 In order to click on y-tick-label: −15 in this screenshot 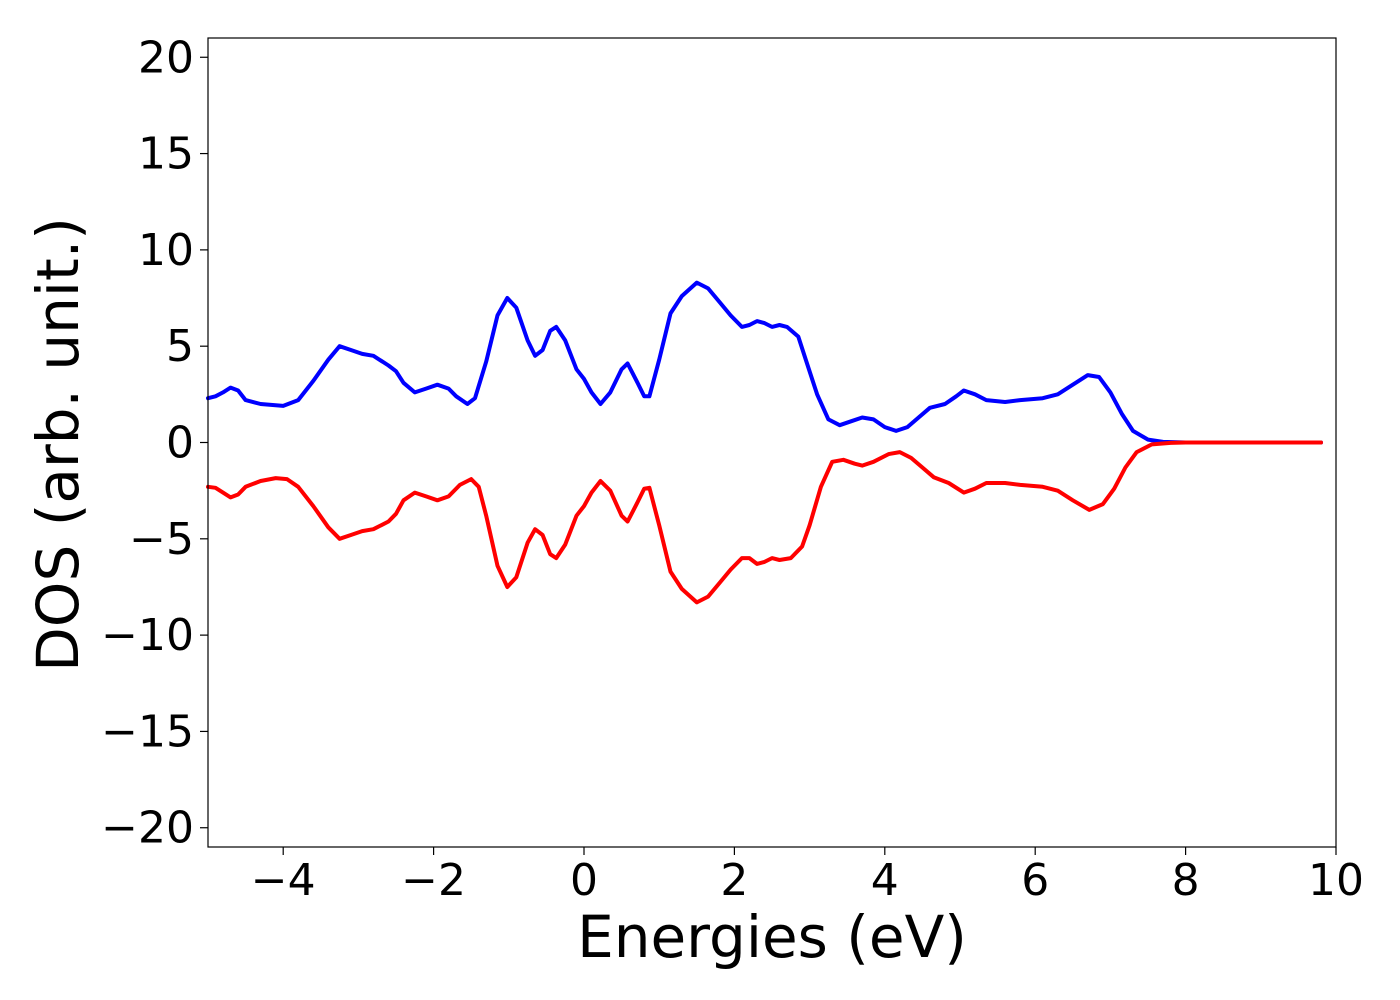, I will do `click(147, 731)`.